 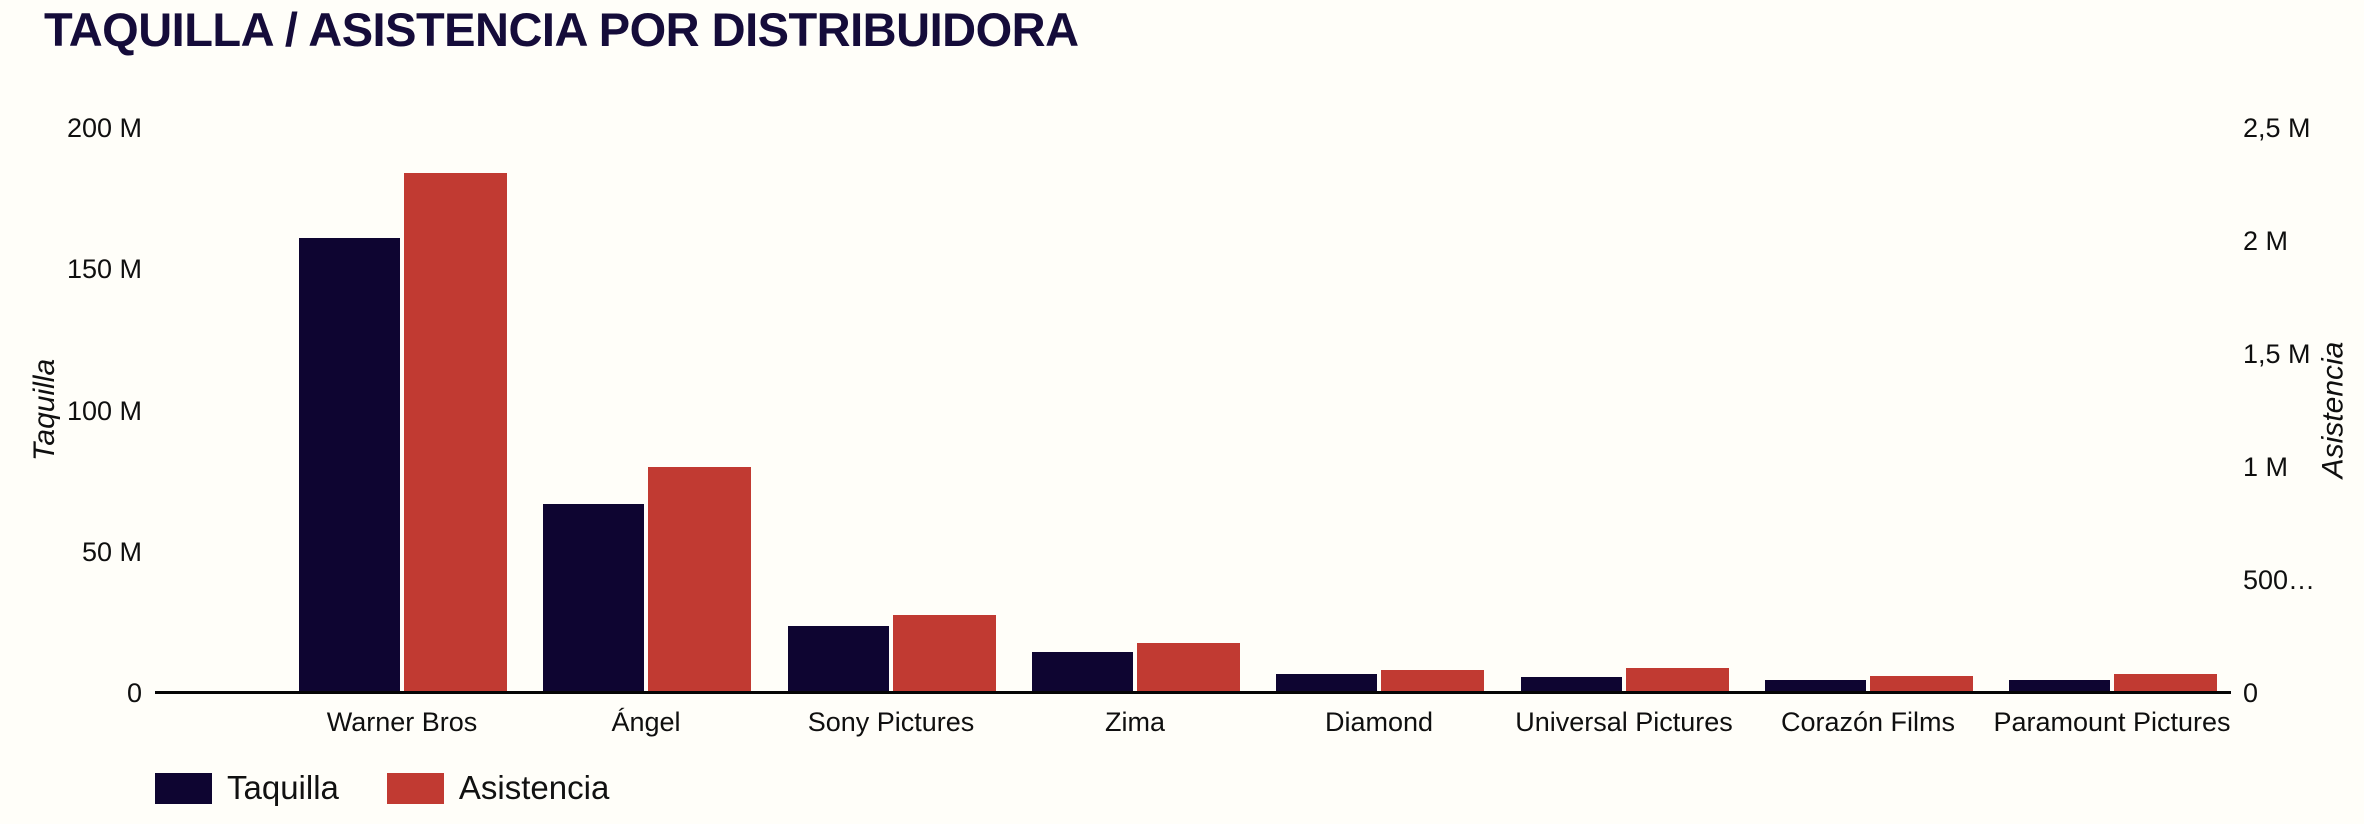 What do you see at coordinates (2112, 722) in the screenshot?
I see `category-label: Paramount Pictures` at bounding box center [2112, 722].